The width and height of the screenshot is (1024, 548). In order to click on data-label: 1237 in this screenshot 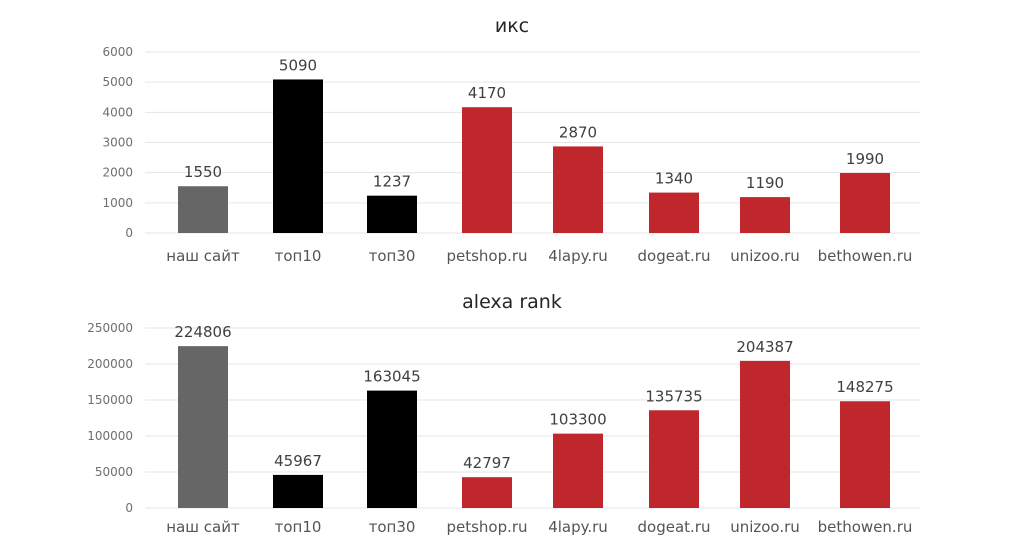, I will do `click(392, 182)`.